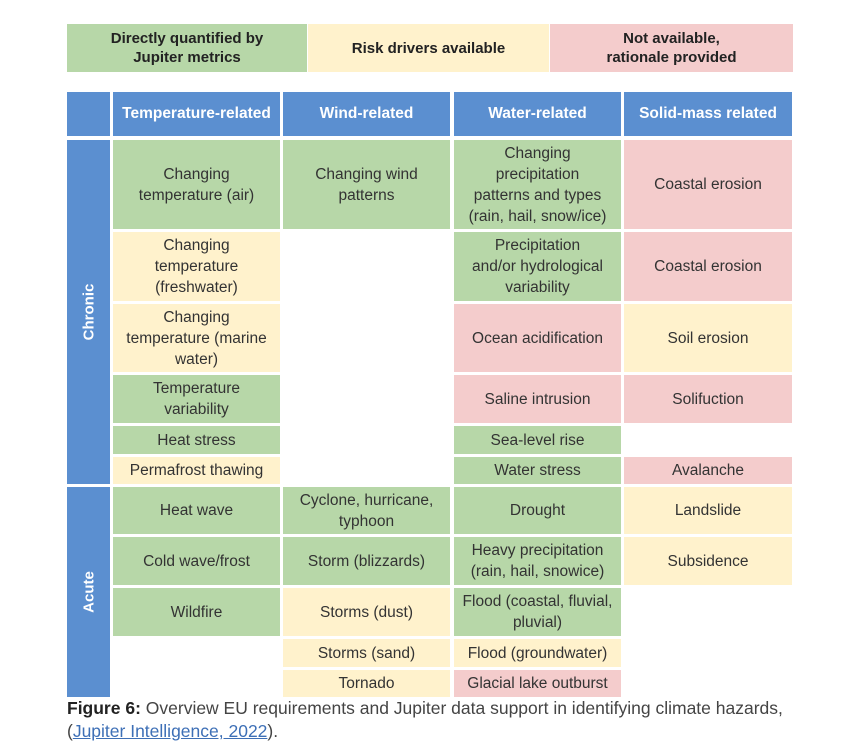 The height and width of the screenshot is (751, 846). I want to click on header-corner, so click(88, 114).